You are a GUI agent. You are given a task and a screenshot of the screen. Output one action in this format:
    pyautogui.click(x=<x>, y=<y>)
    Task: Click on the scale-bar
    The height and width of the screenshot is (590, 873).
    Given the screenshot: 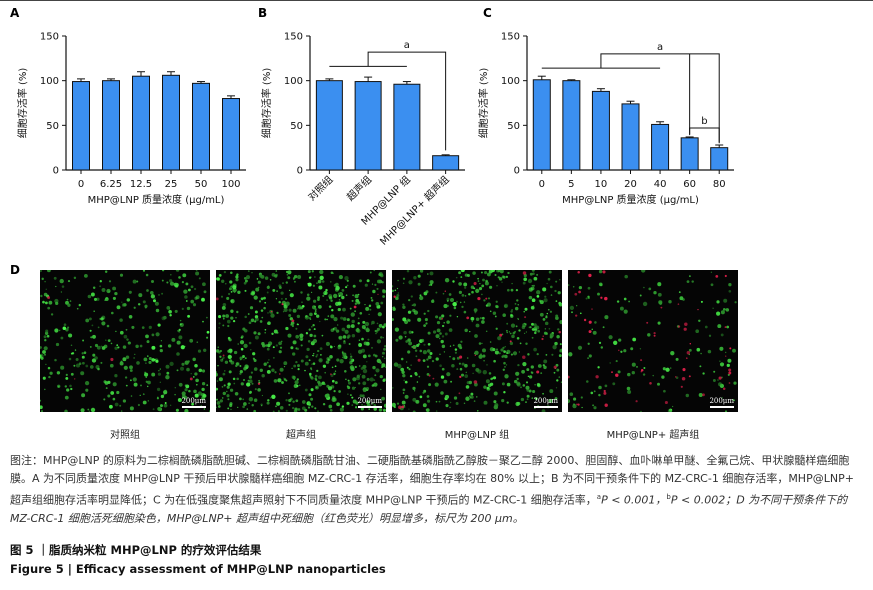 What is the action you would take?
    pyautogui.click(x=546, y=407)
    